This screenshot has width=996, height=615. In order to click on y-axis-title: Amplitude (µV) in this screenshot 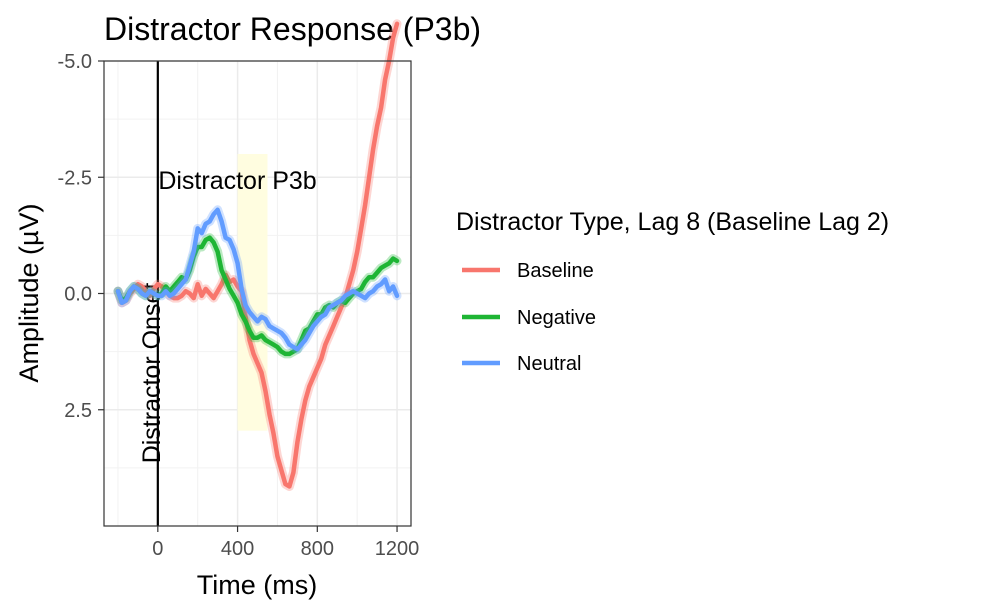, I will do `click(29, 292)`.